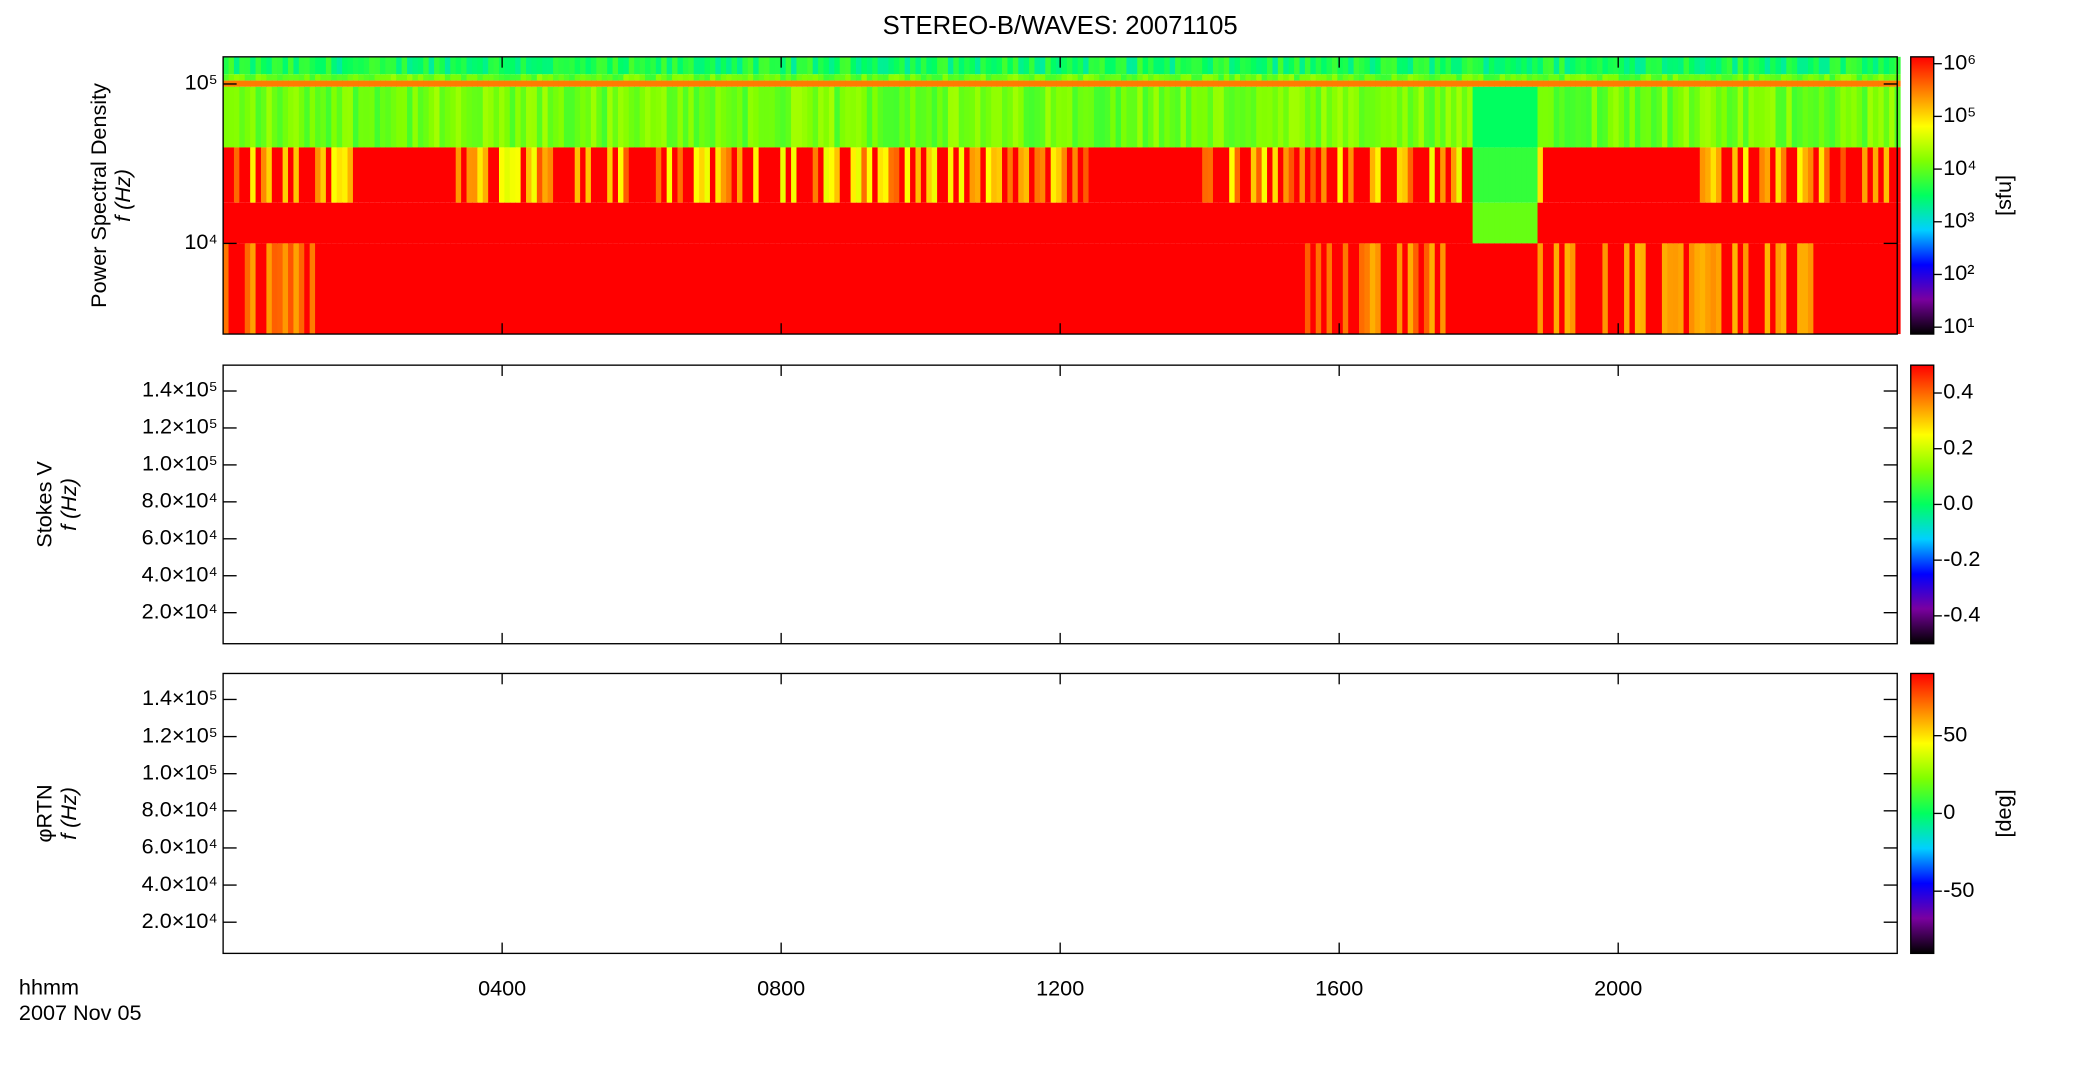 This screenshot has width=2096, height=1080. I want to click on y-tick-label: 6.0×10⁴, so click(180, 846).